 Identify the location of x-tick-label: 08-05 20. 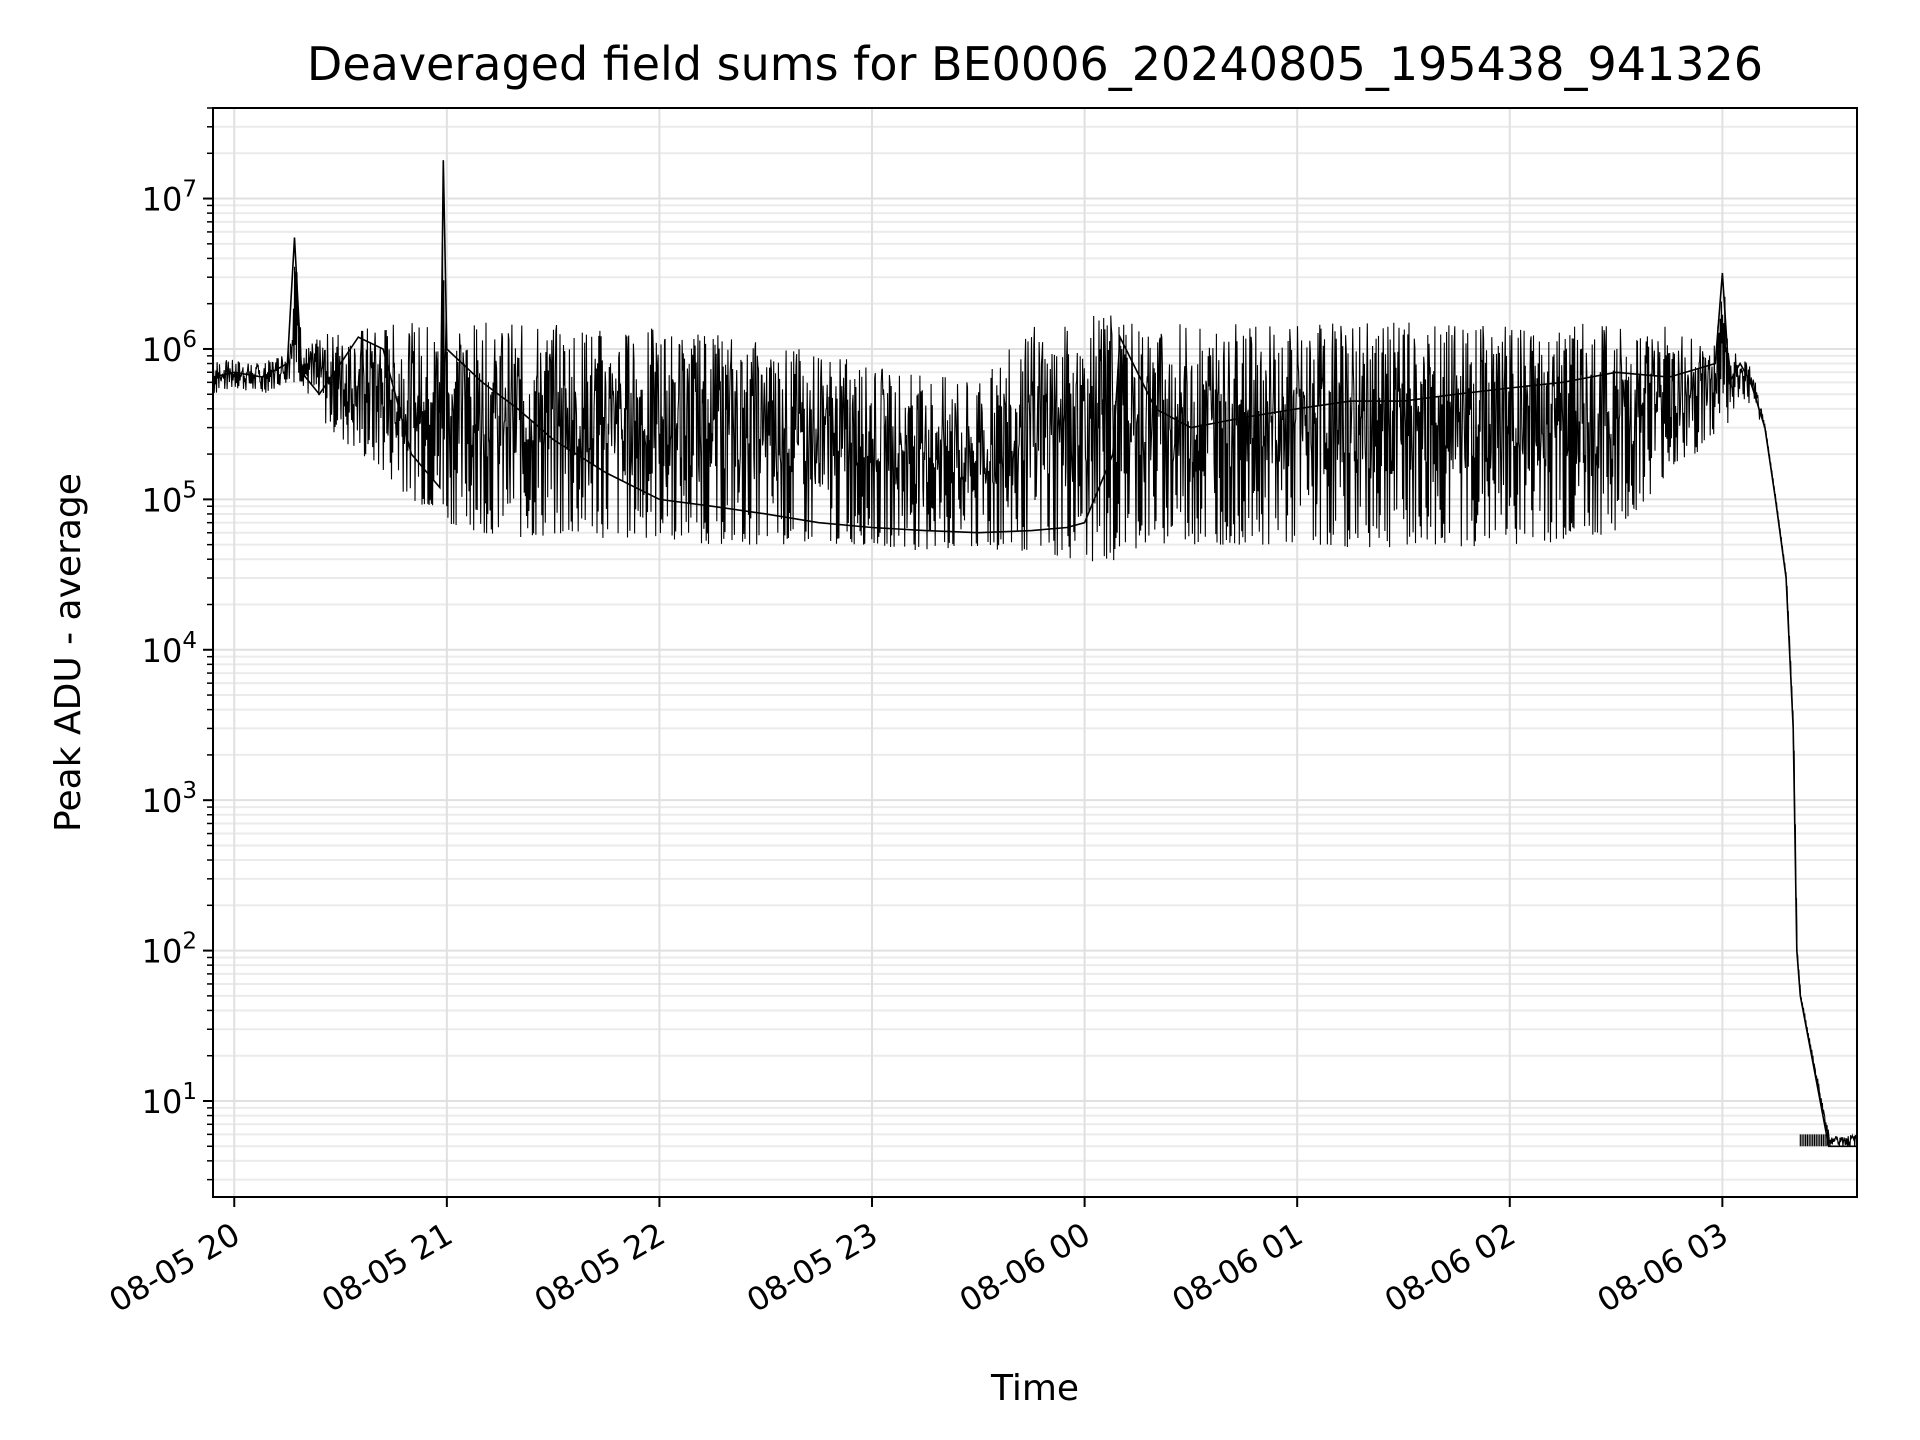
(175, 1267).